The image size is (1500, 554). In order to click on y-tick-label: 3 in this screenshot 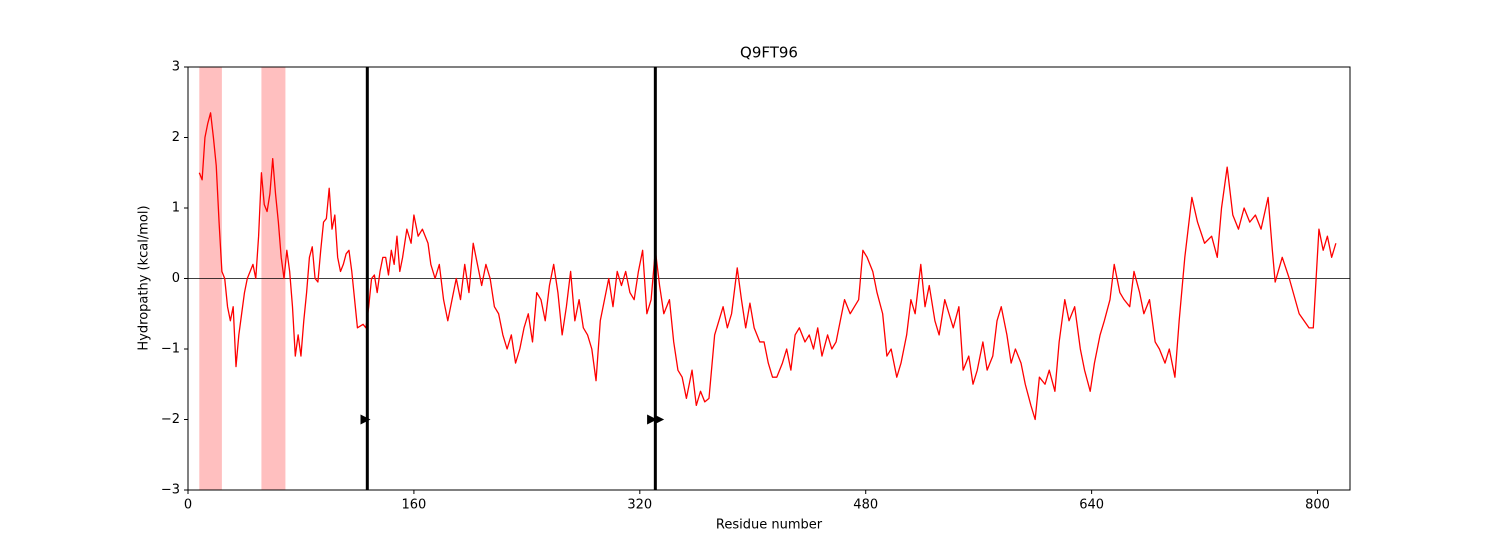, I will do `click(176, 67)`.